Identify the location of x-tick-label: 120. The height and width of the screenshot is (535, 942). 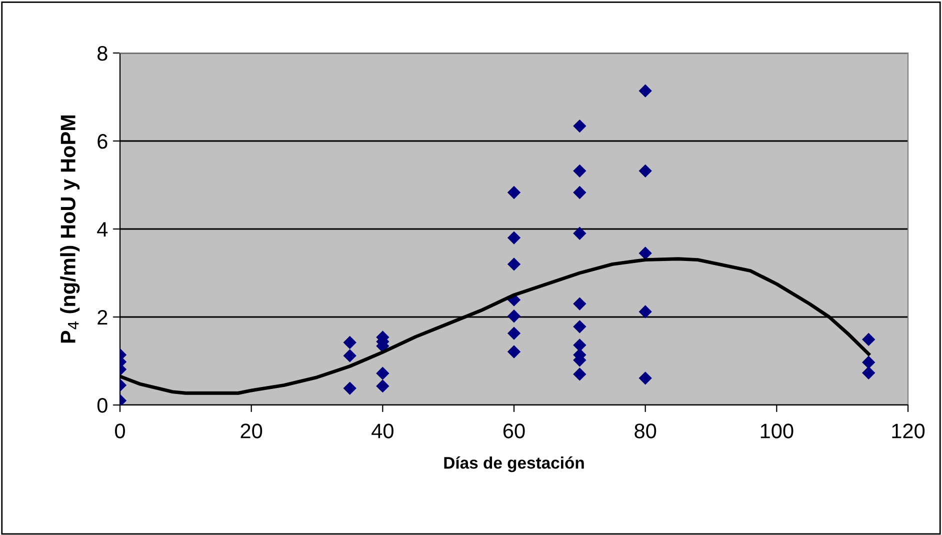
(908, 431).